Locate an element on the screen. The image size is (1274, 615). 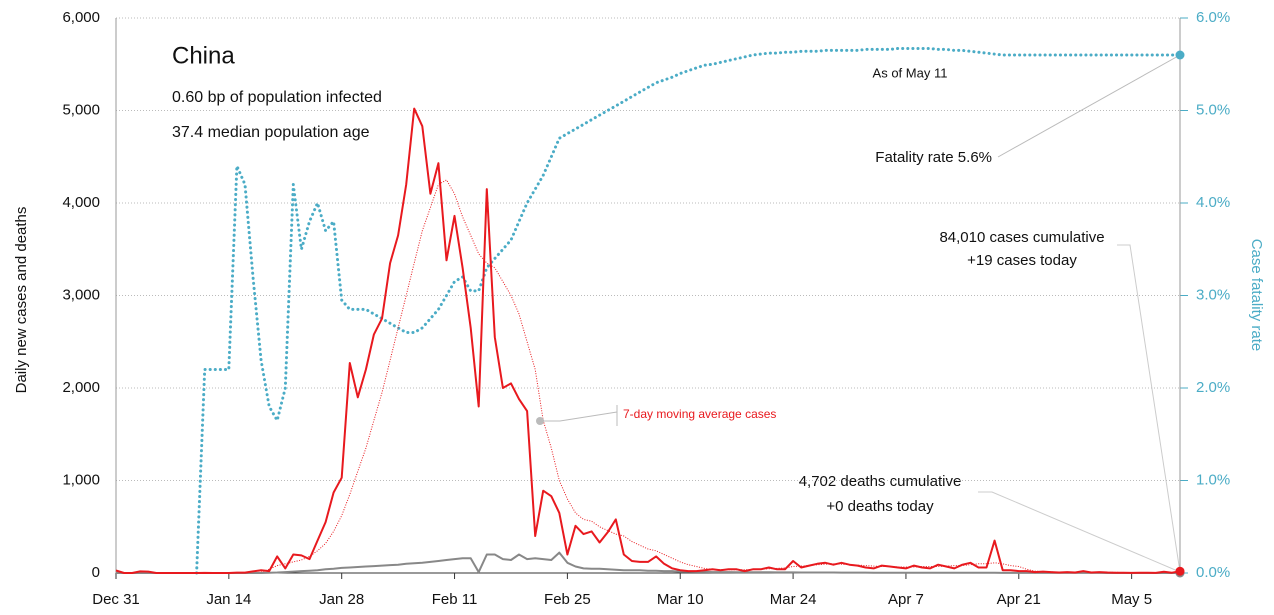
y2-tick-label: 6.0% is located at coordinates (1213, 17).